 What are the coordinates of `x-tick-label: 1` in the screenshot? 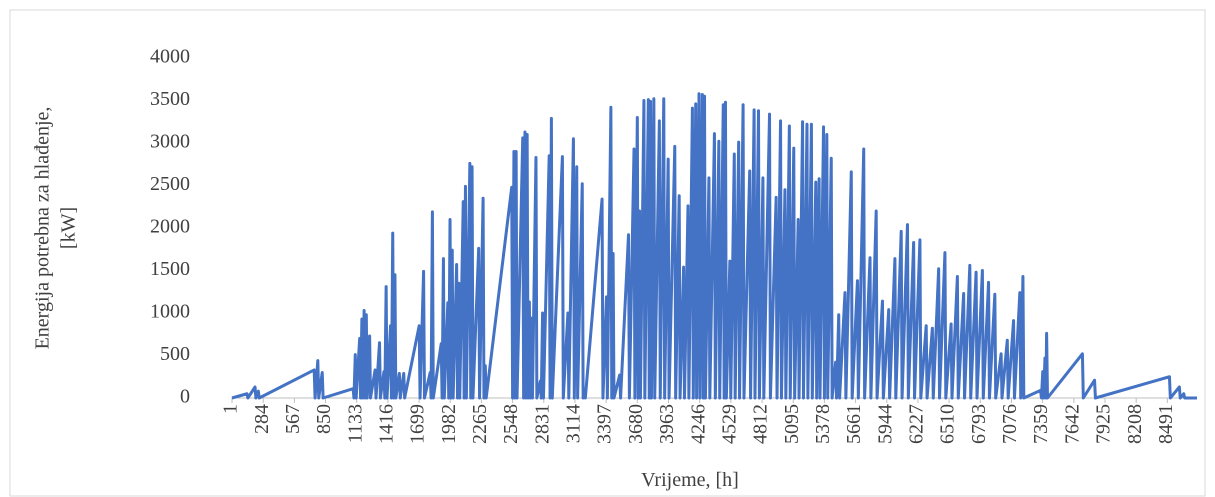 It's located at (231, 409).